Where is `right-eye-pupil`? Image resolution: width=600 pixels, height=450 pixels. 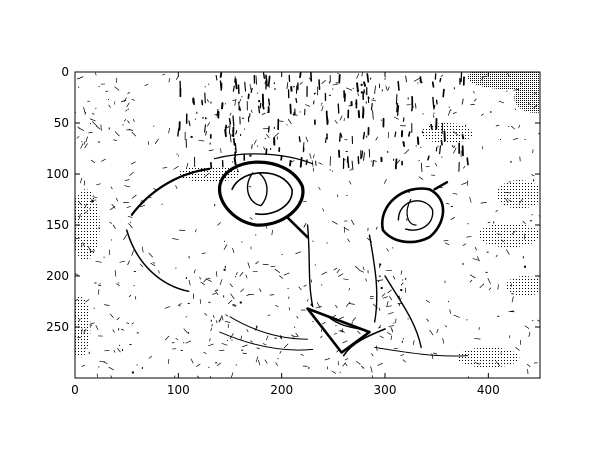 right-eye-pupil is located at coordinates (411, 212).